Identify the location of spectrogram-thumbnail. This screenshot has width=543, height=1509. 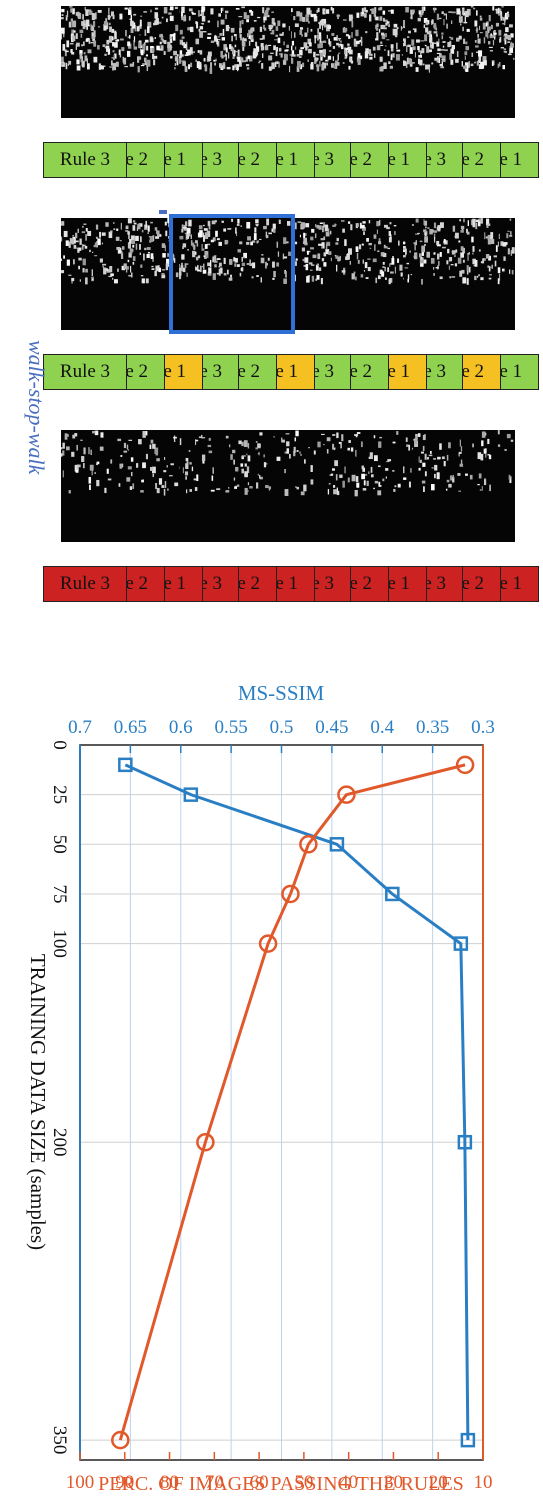
(344, 486).